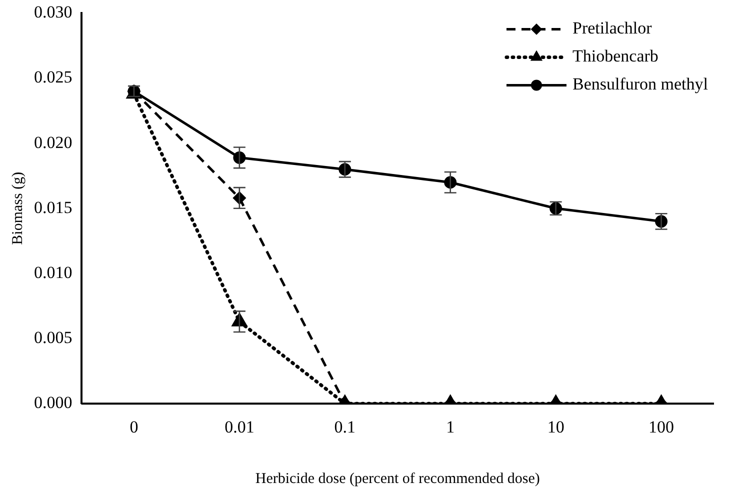 Image resolution: width=734 pixels, height=497 pixels. I want to click on x-tick-label: 0.01, so click(239, 426).